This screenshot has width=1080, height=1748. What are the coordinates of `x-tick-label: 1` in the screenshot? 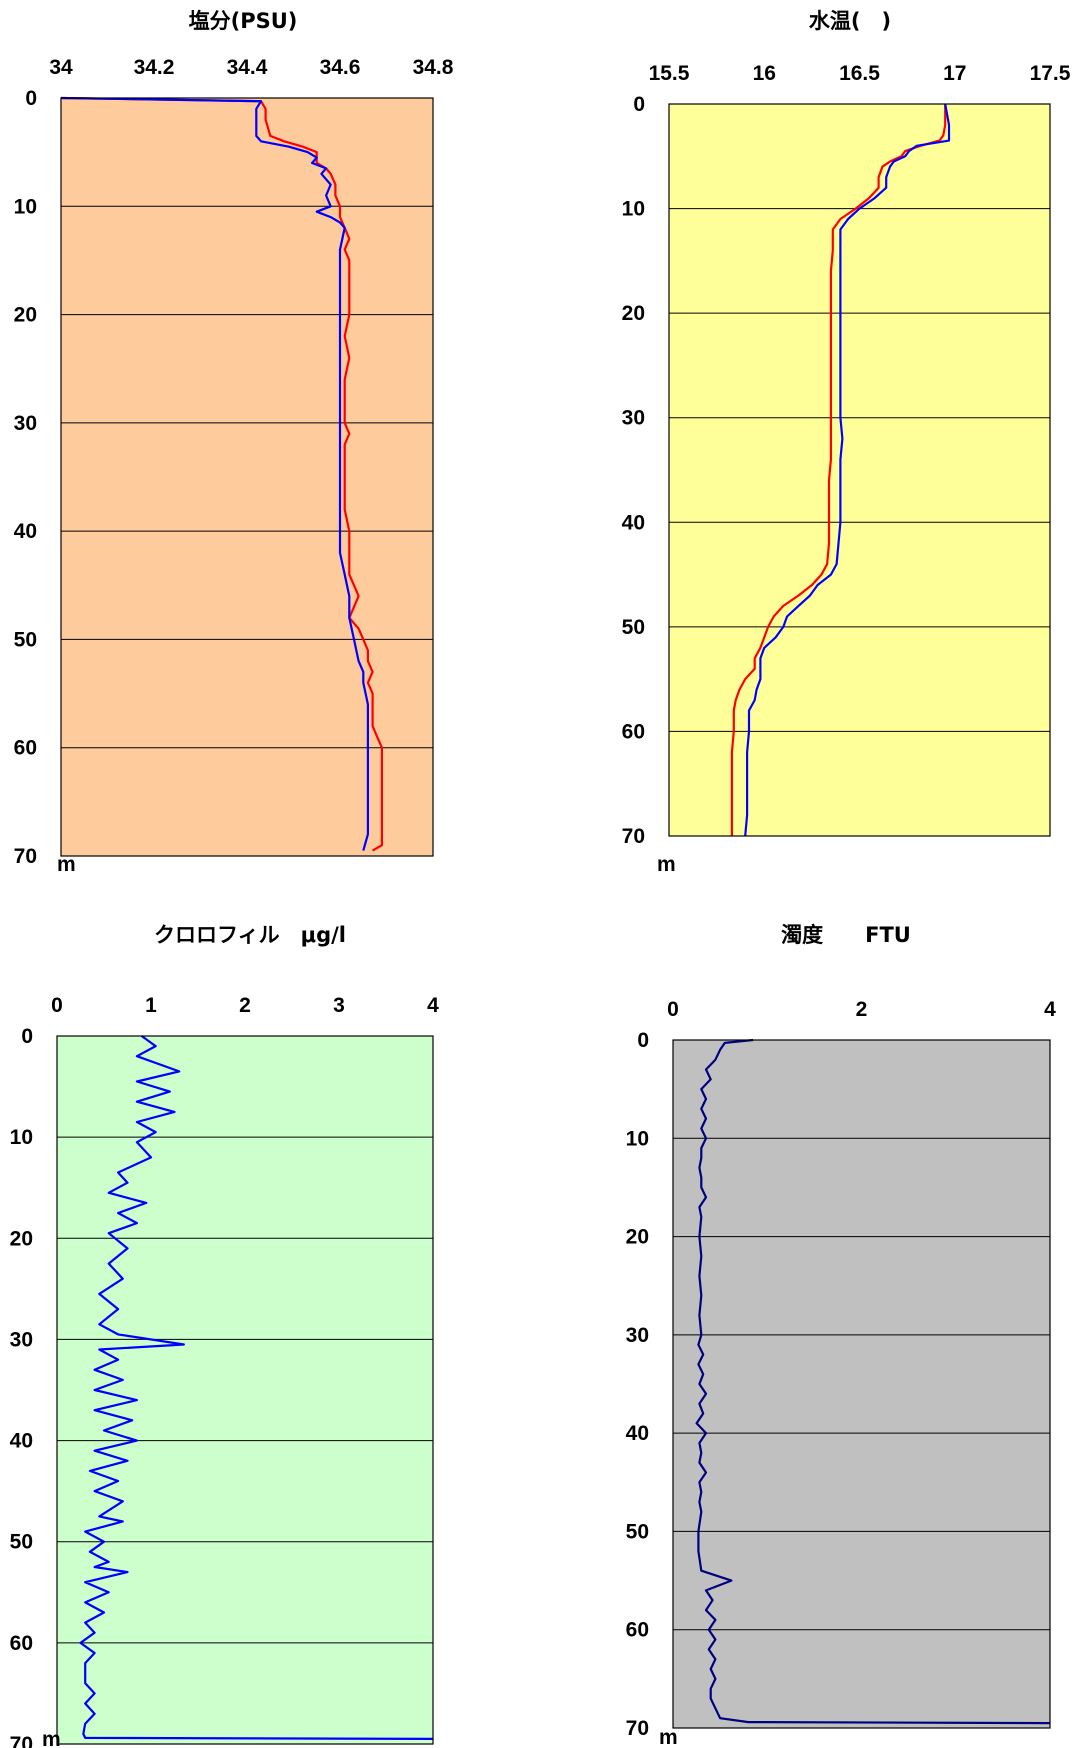 It's located at (151, 1005).